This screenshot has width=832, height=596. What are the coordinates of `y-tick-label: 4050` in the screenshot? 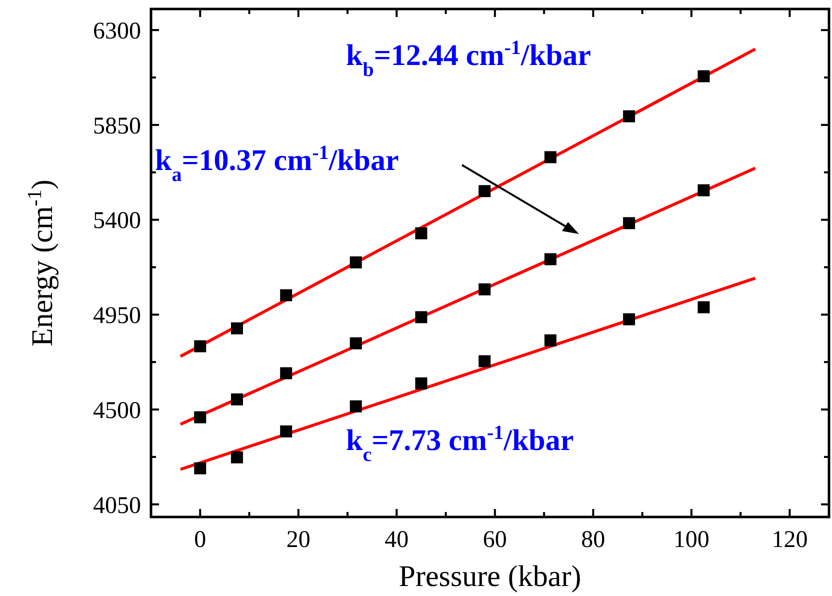 It's located at (117, 505).